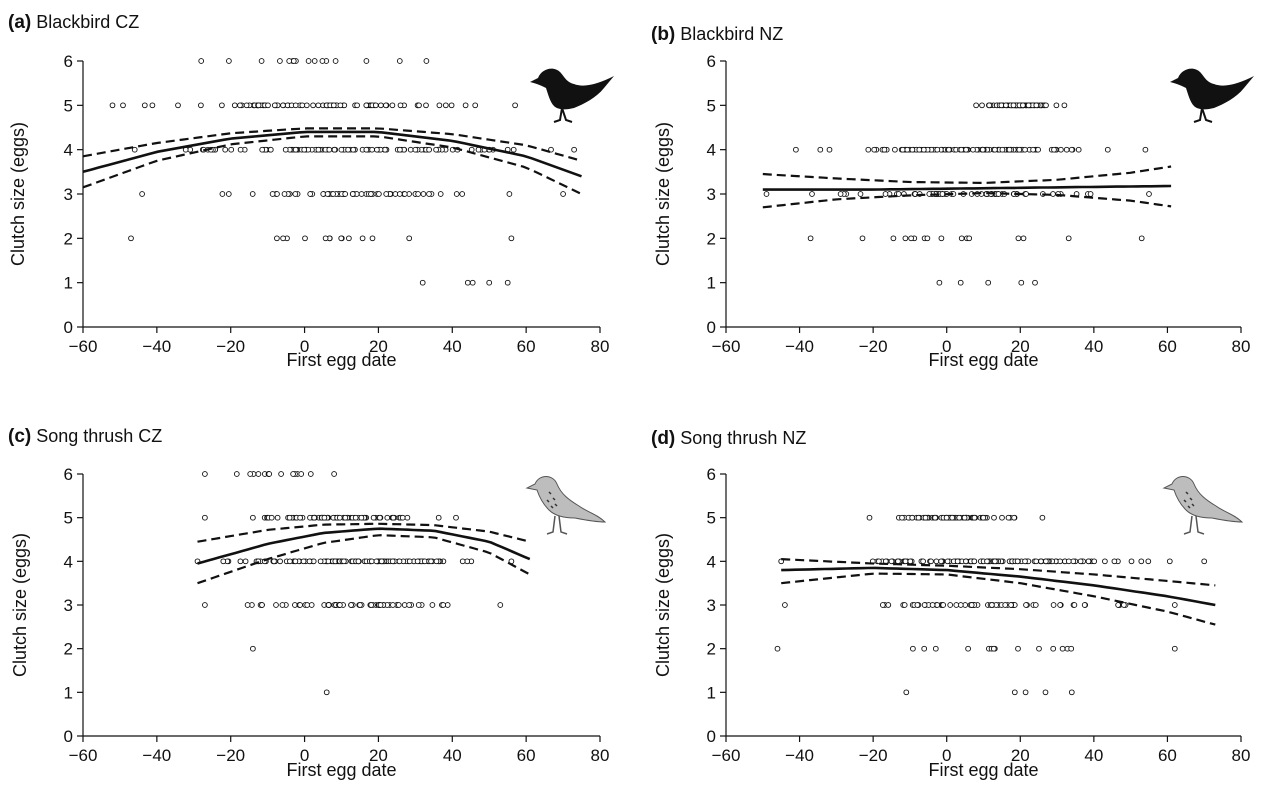 The image size is (1269, 804). Describe the element at coordinates (304, 346) in the screenshot. I see `x-tick-label: 0` at that location.